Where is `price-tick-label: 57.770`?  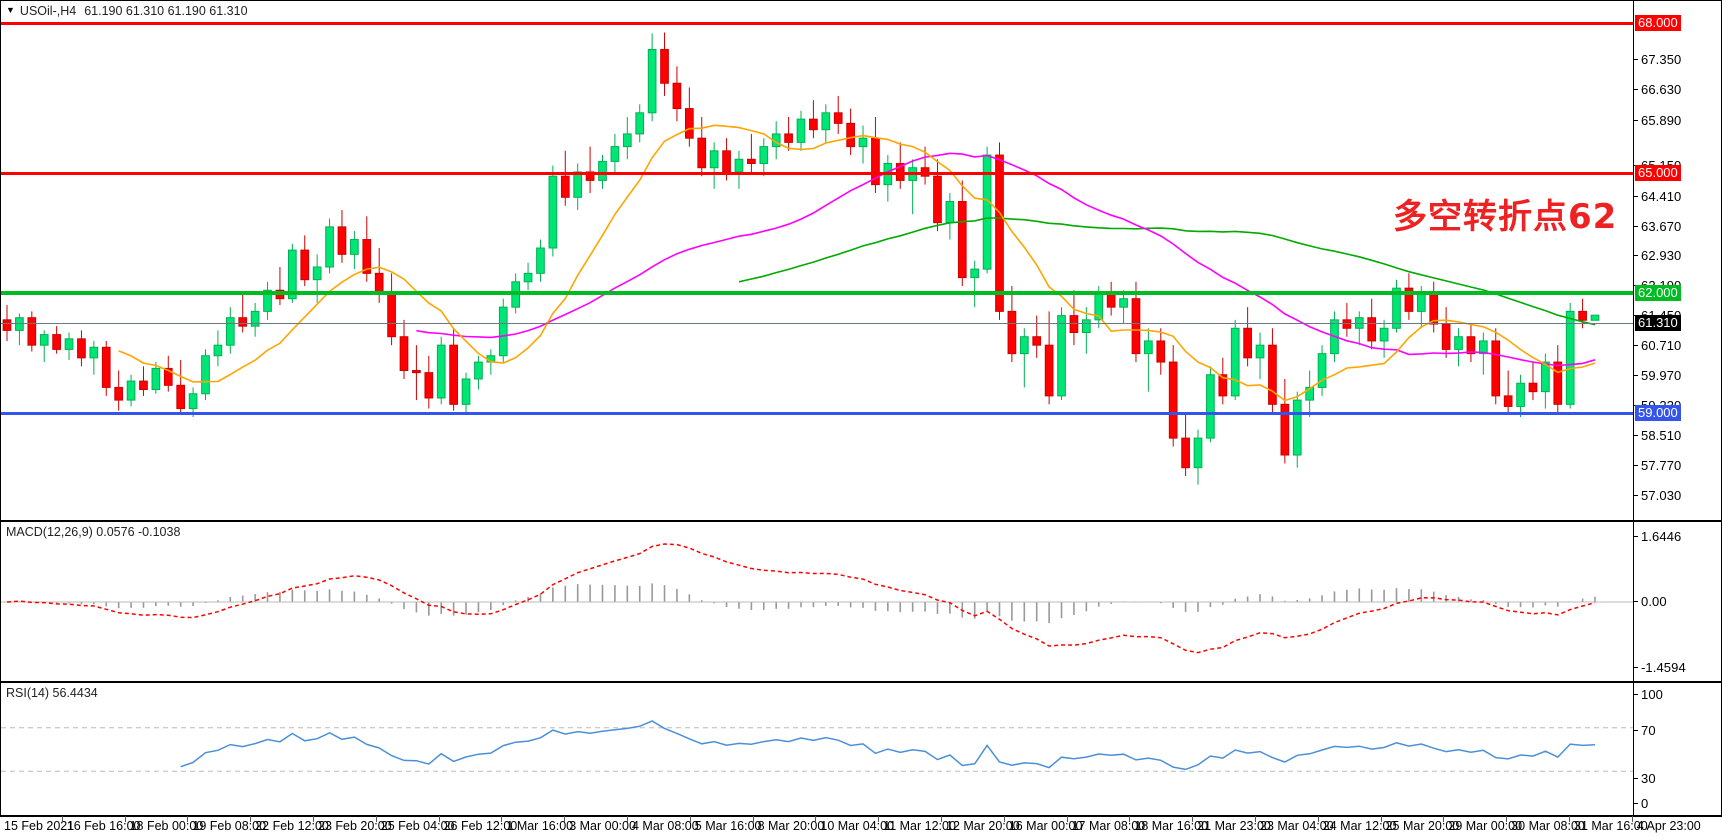 price-tick-label: 57.770 is located at coordinates (1661, 465).